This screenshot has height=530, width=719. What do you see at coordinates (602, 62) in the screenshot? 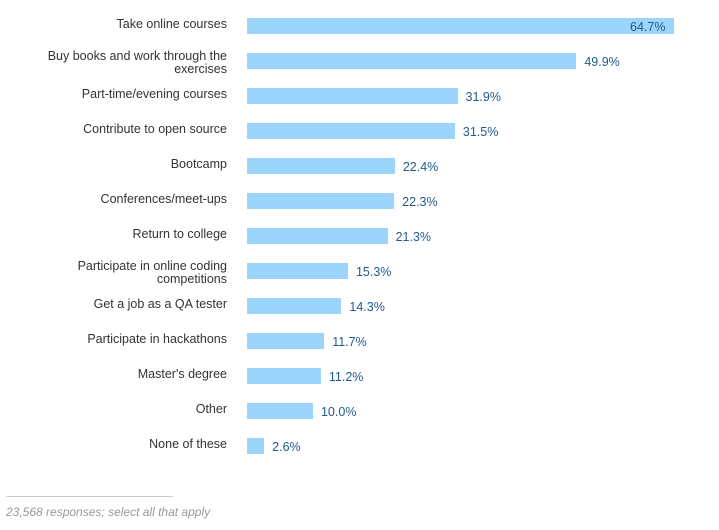
I see `value-label: 49.9%` at bounding box center [602, 62].